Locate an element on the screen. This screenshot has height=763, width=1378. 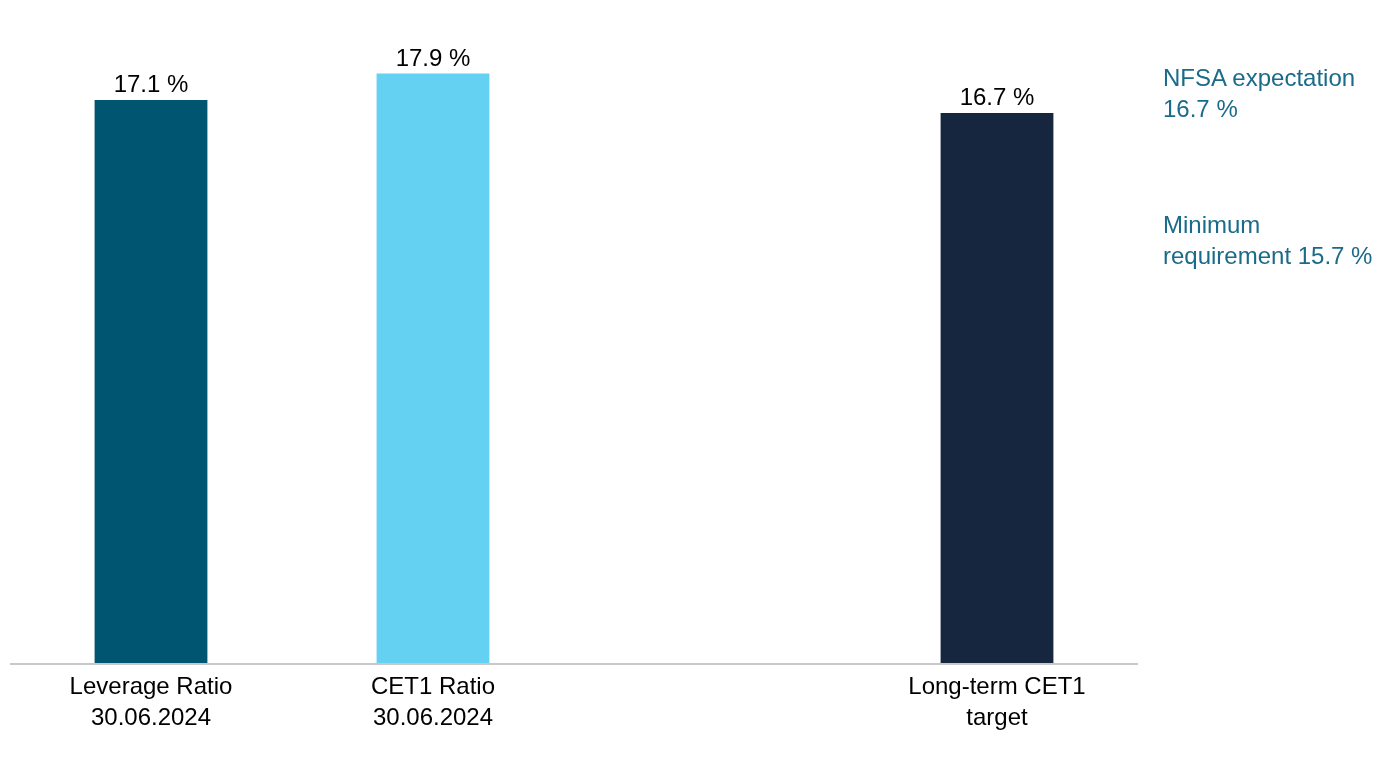
x-tick-label: Leverage Ratio 30.06.2024 is located at coordinates (151, 700).